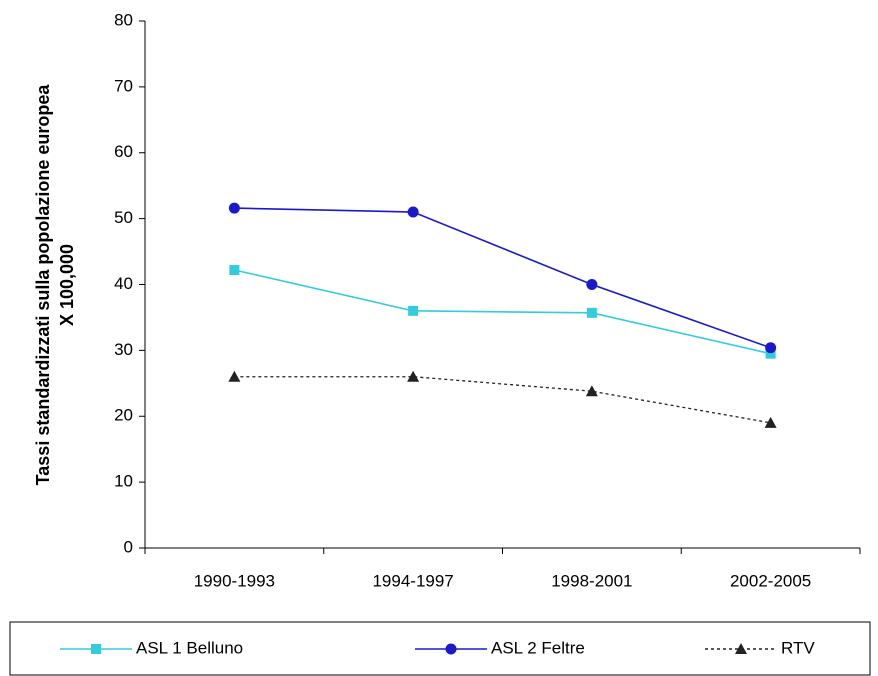 The width and height of the screenshot is (878, 676). I want to click on y-tick-label: 70, so click(123, 85).